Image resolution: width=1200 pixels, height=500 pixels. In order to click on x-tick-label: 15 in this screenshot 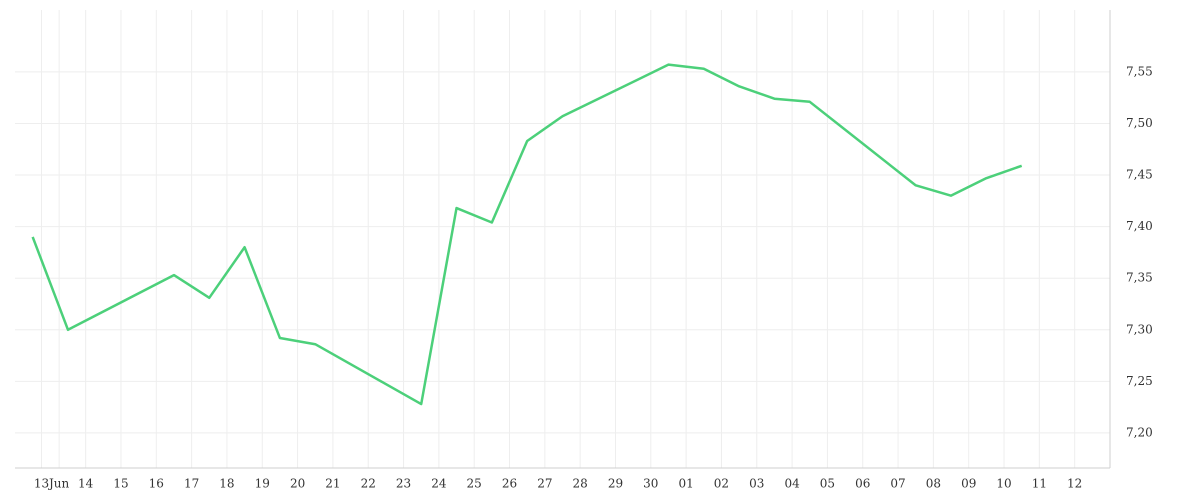, I will do `click(120, 484)`.